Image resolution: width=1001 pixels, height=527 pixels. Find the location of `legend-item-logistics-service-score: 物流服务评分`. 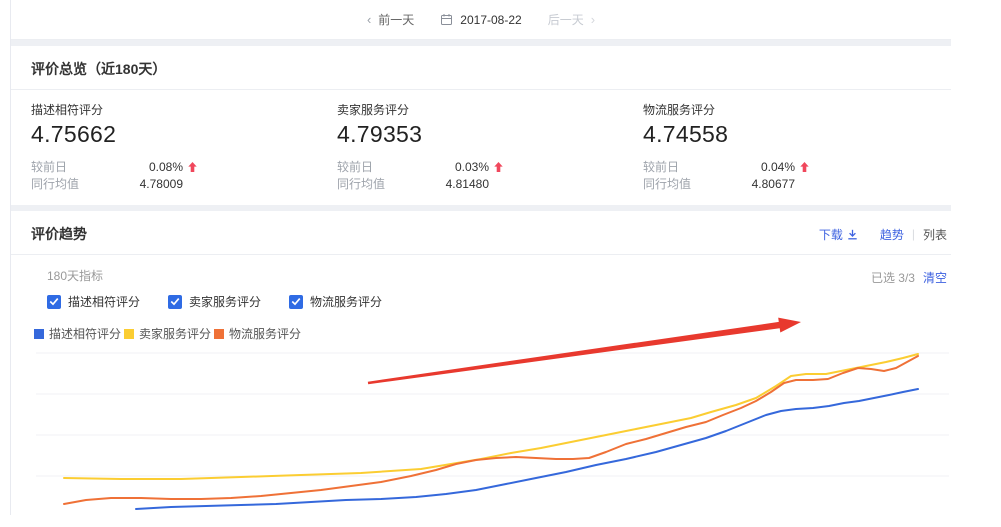

legend-item-logistics-service-score: 物流服务评分 is located at coordinates (259, 333).